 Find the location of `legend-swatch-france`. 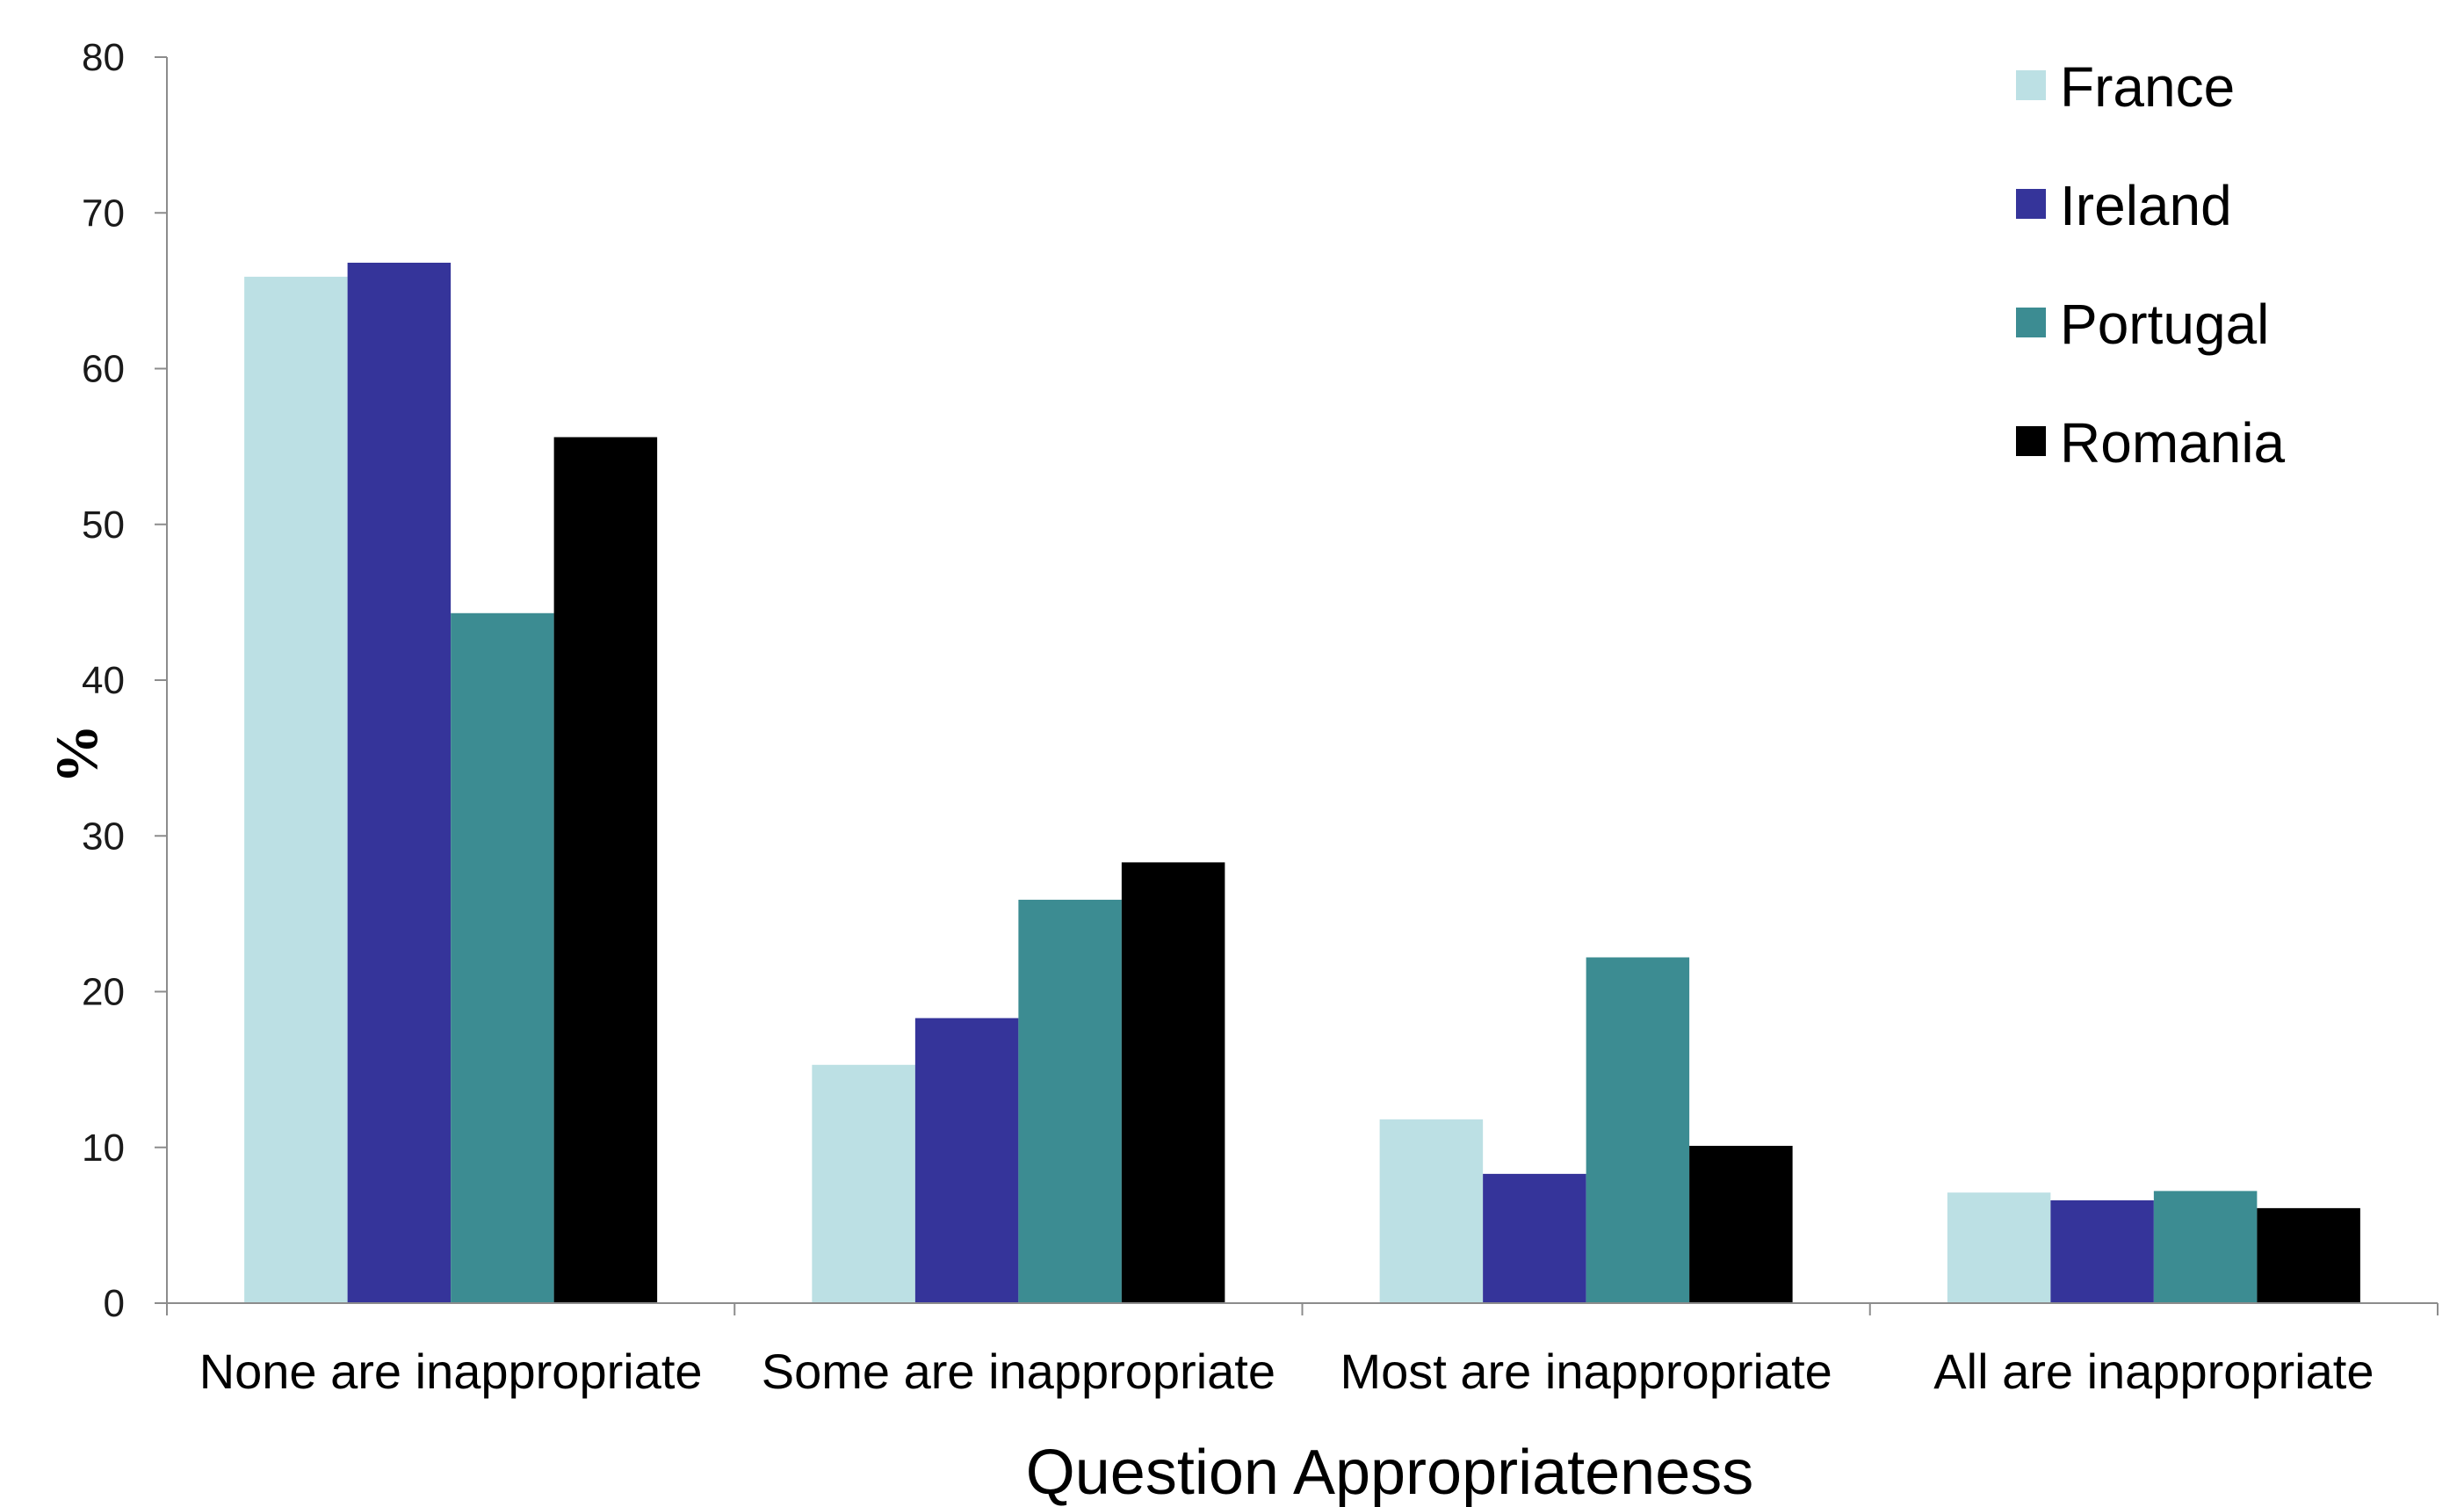

legend-swatch-france is located at coordinates (2031, 85).